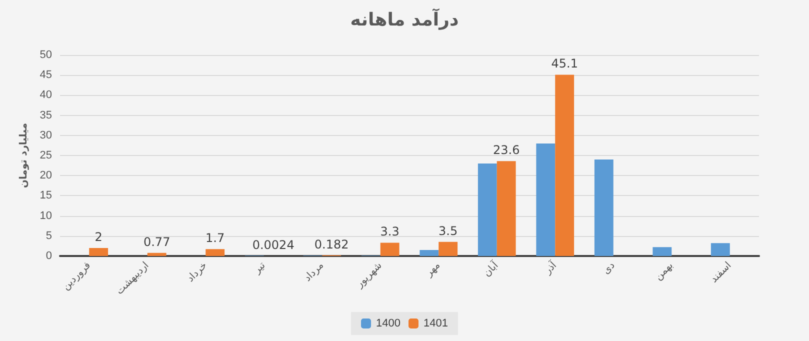 The height and width of the screenshot is (341, 809). Describe the element at coordinates (404, 19) in the screenshot. I see `chart-title: درآمد ماهانه` at that location.